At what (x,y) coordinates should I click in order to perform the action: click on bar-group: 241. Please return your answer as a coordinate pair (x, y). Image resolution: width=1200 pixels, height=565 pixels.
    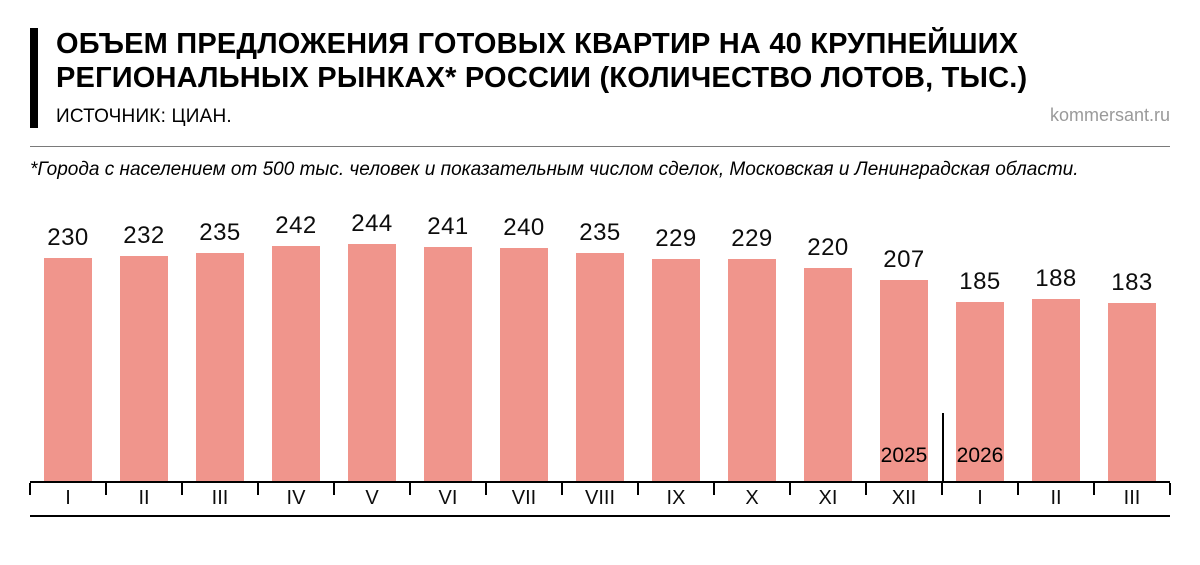
    Looking at the image, I should click on (448, 347).